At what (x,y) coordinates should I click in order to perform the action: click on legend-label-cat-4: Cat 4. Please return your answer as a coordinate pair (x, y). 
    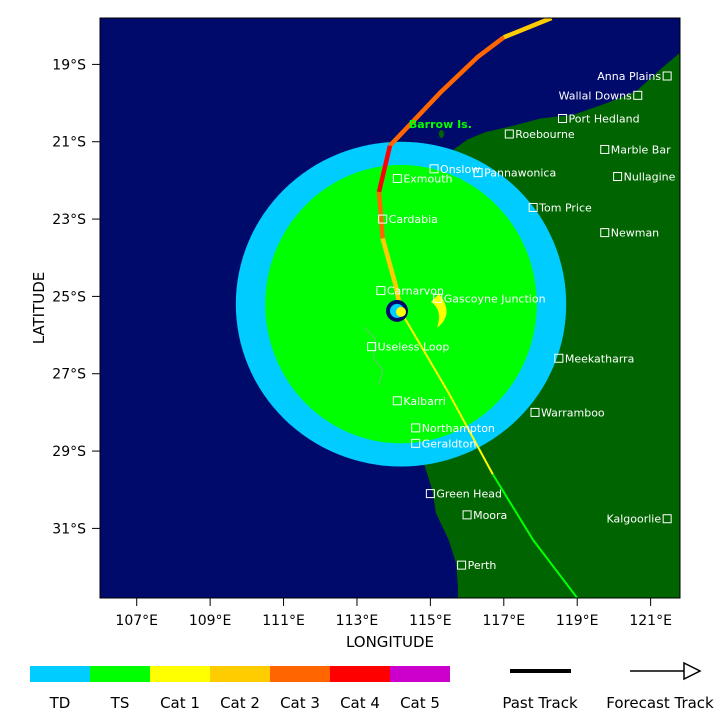
    Looking at the image, I should click on (360, 702).